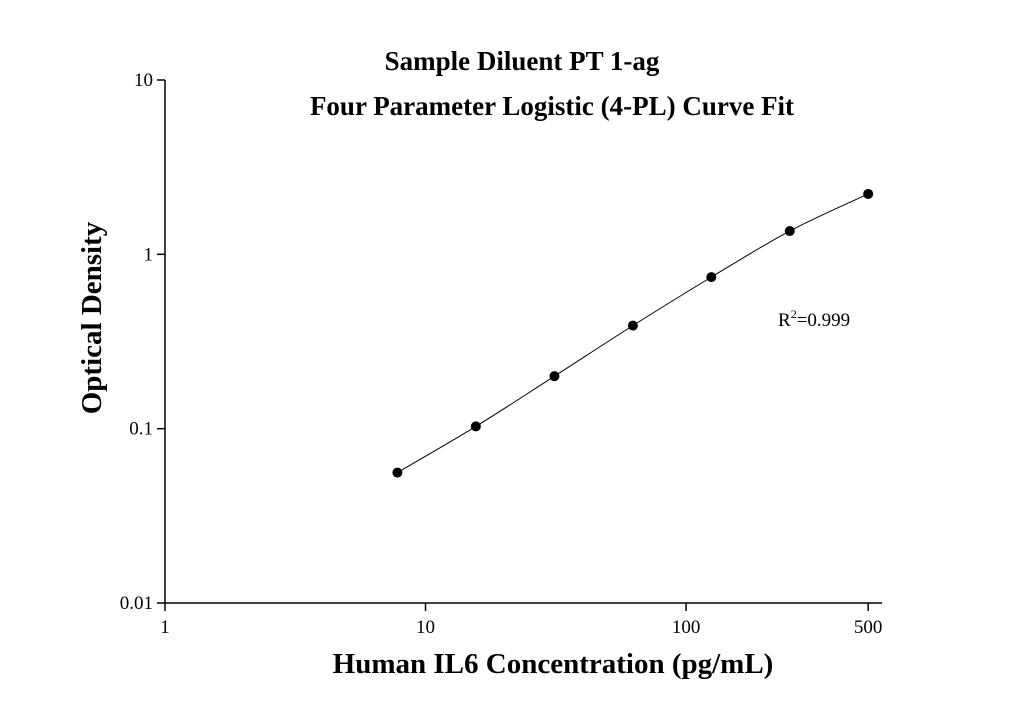 This screenshot has width=1024, height=715. I want to click on y-tick-label: 1, so click(149, 254).